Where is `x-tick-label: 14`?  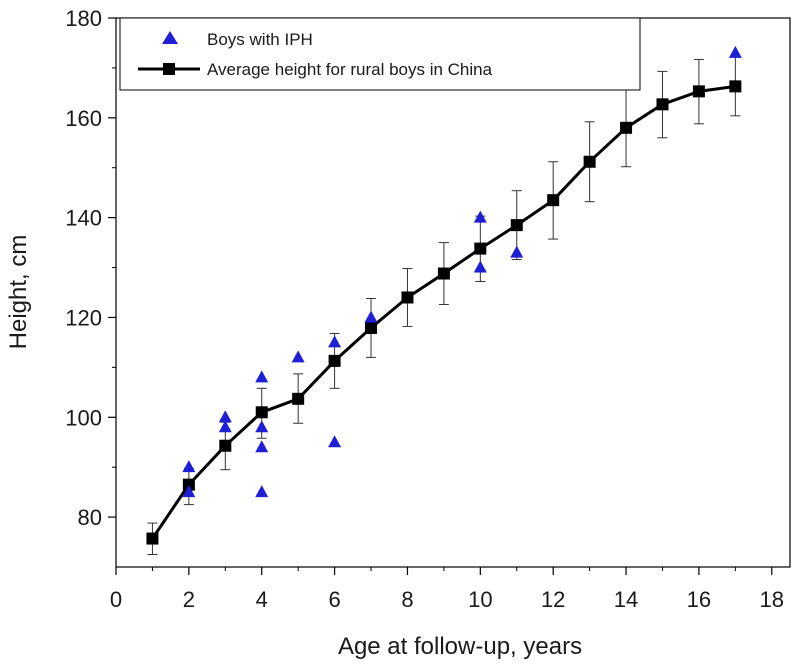 x-tick-label: 14 is located at coordinates (626, 599).